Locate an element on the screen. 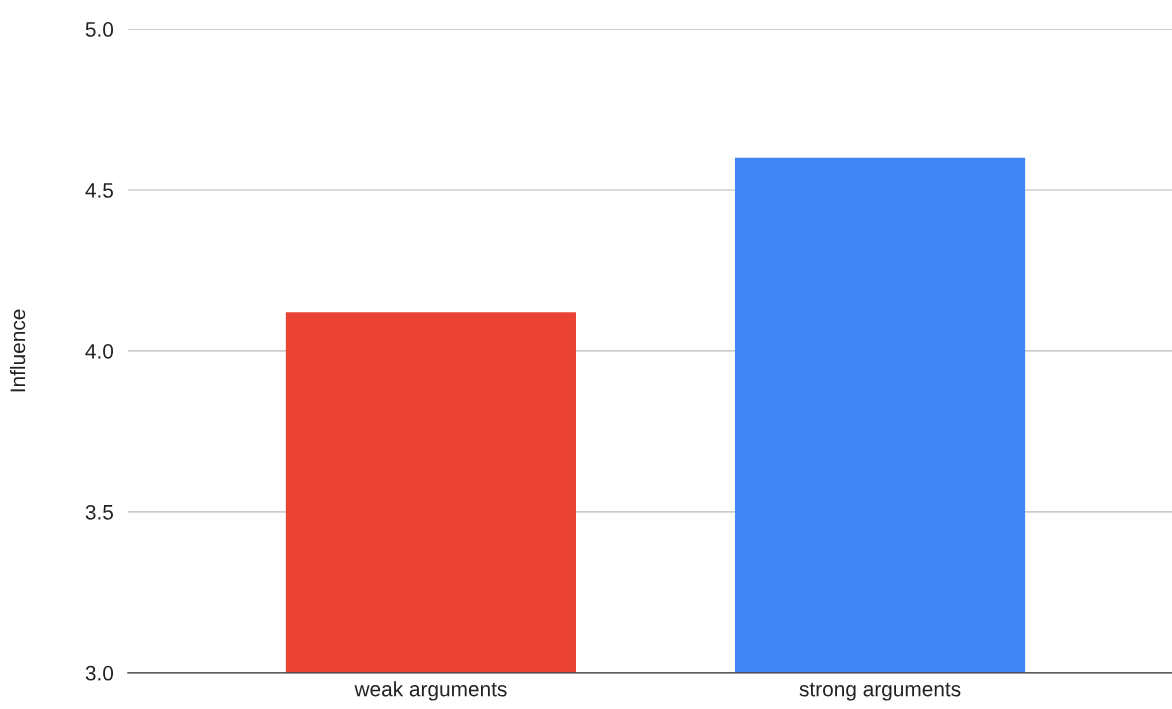  y-axis-title: Influence is located at coordinates (17, 350).